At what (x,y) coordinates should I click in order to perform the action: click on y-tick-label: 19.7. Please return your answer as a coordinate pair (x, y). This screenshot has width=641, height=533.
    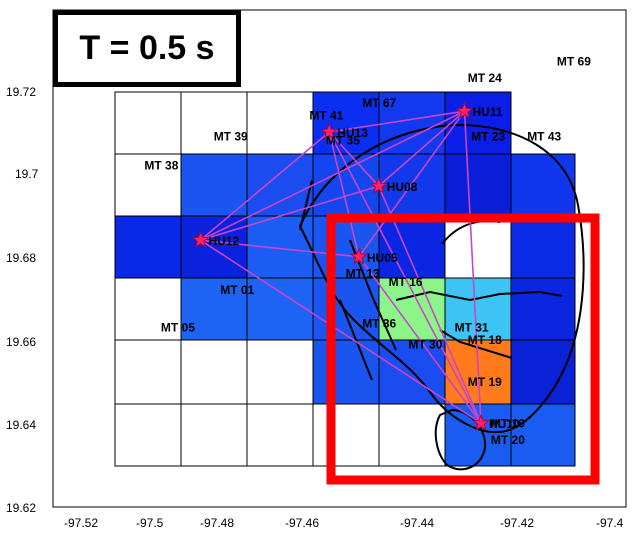
    Looking at the image, I should click on (27, 174).